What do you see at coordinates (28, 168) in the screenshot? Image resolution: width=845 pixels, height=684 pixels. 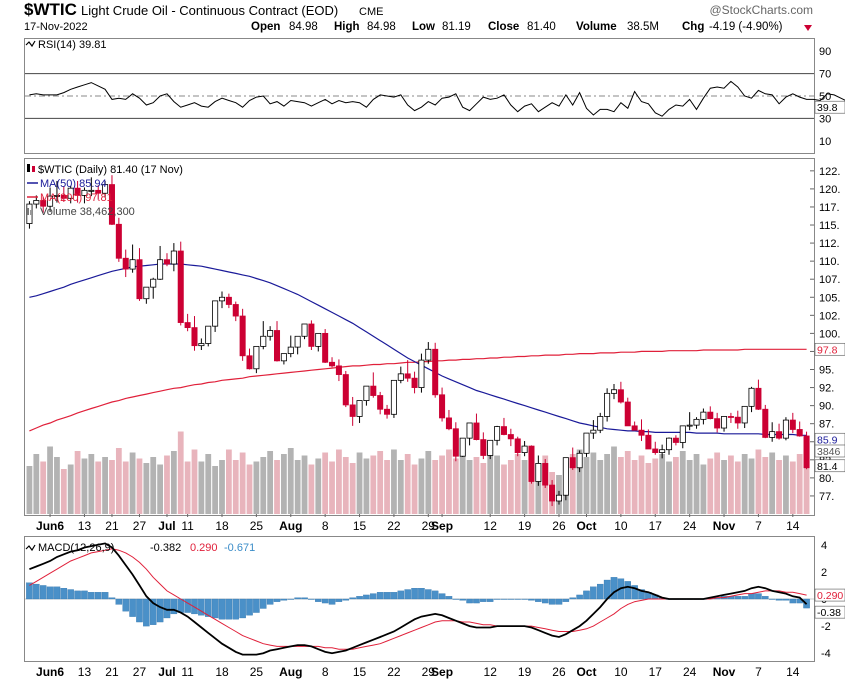 I see `candle-legend-icon` at bounding box center [28, 168].